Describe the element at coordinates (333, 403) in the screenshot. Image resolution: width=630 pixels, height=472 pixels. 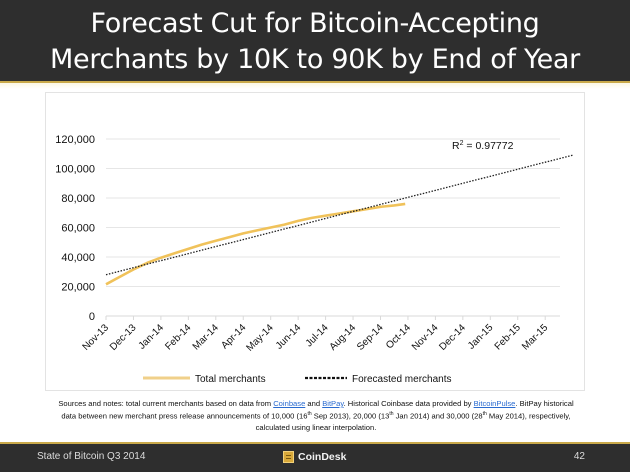
I see `bitpay-link: BitPay` at that location.